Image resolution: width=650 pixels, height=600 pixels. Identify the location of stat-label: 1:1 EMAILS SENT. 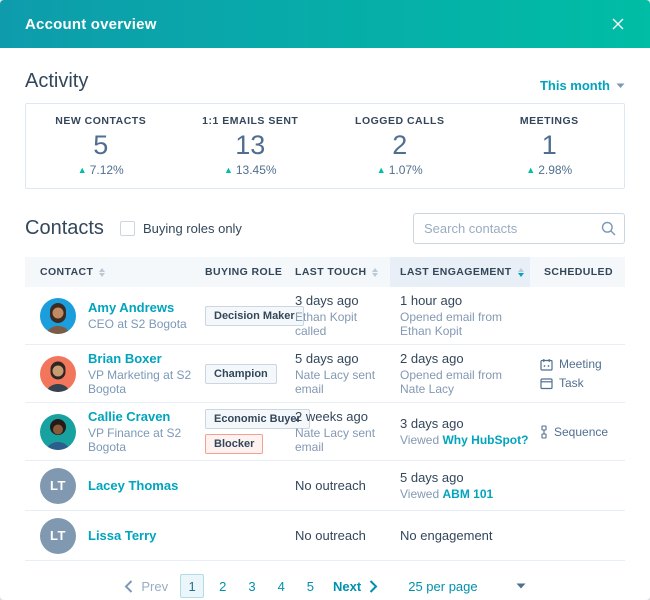
(250, 120).